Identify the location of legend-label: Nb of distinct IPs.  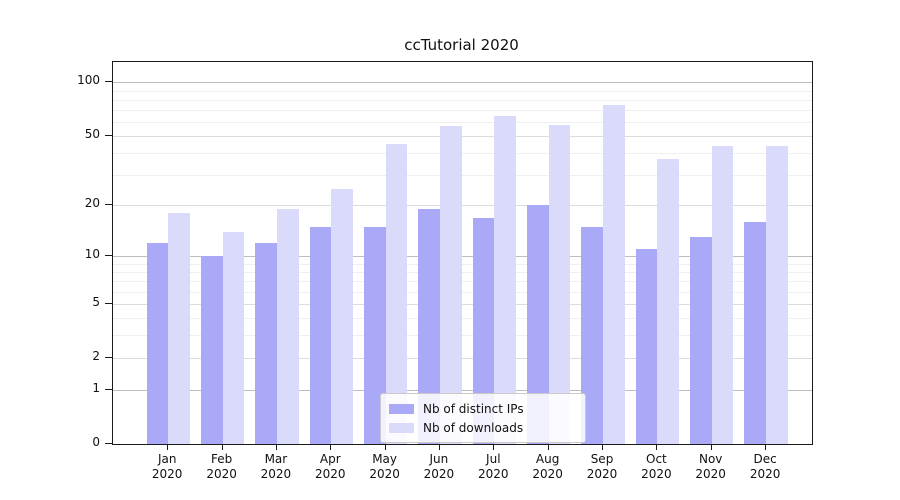
(473, 408).